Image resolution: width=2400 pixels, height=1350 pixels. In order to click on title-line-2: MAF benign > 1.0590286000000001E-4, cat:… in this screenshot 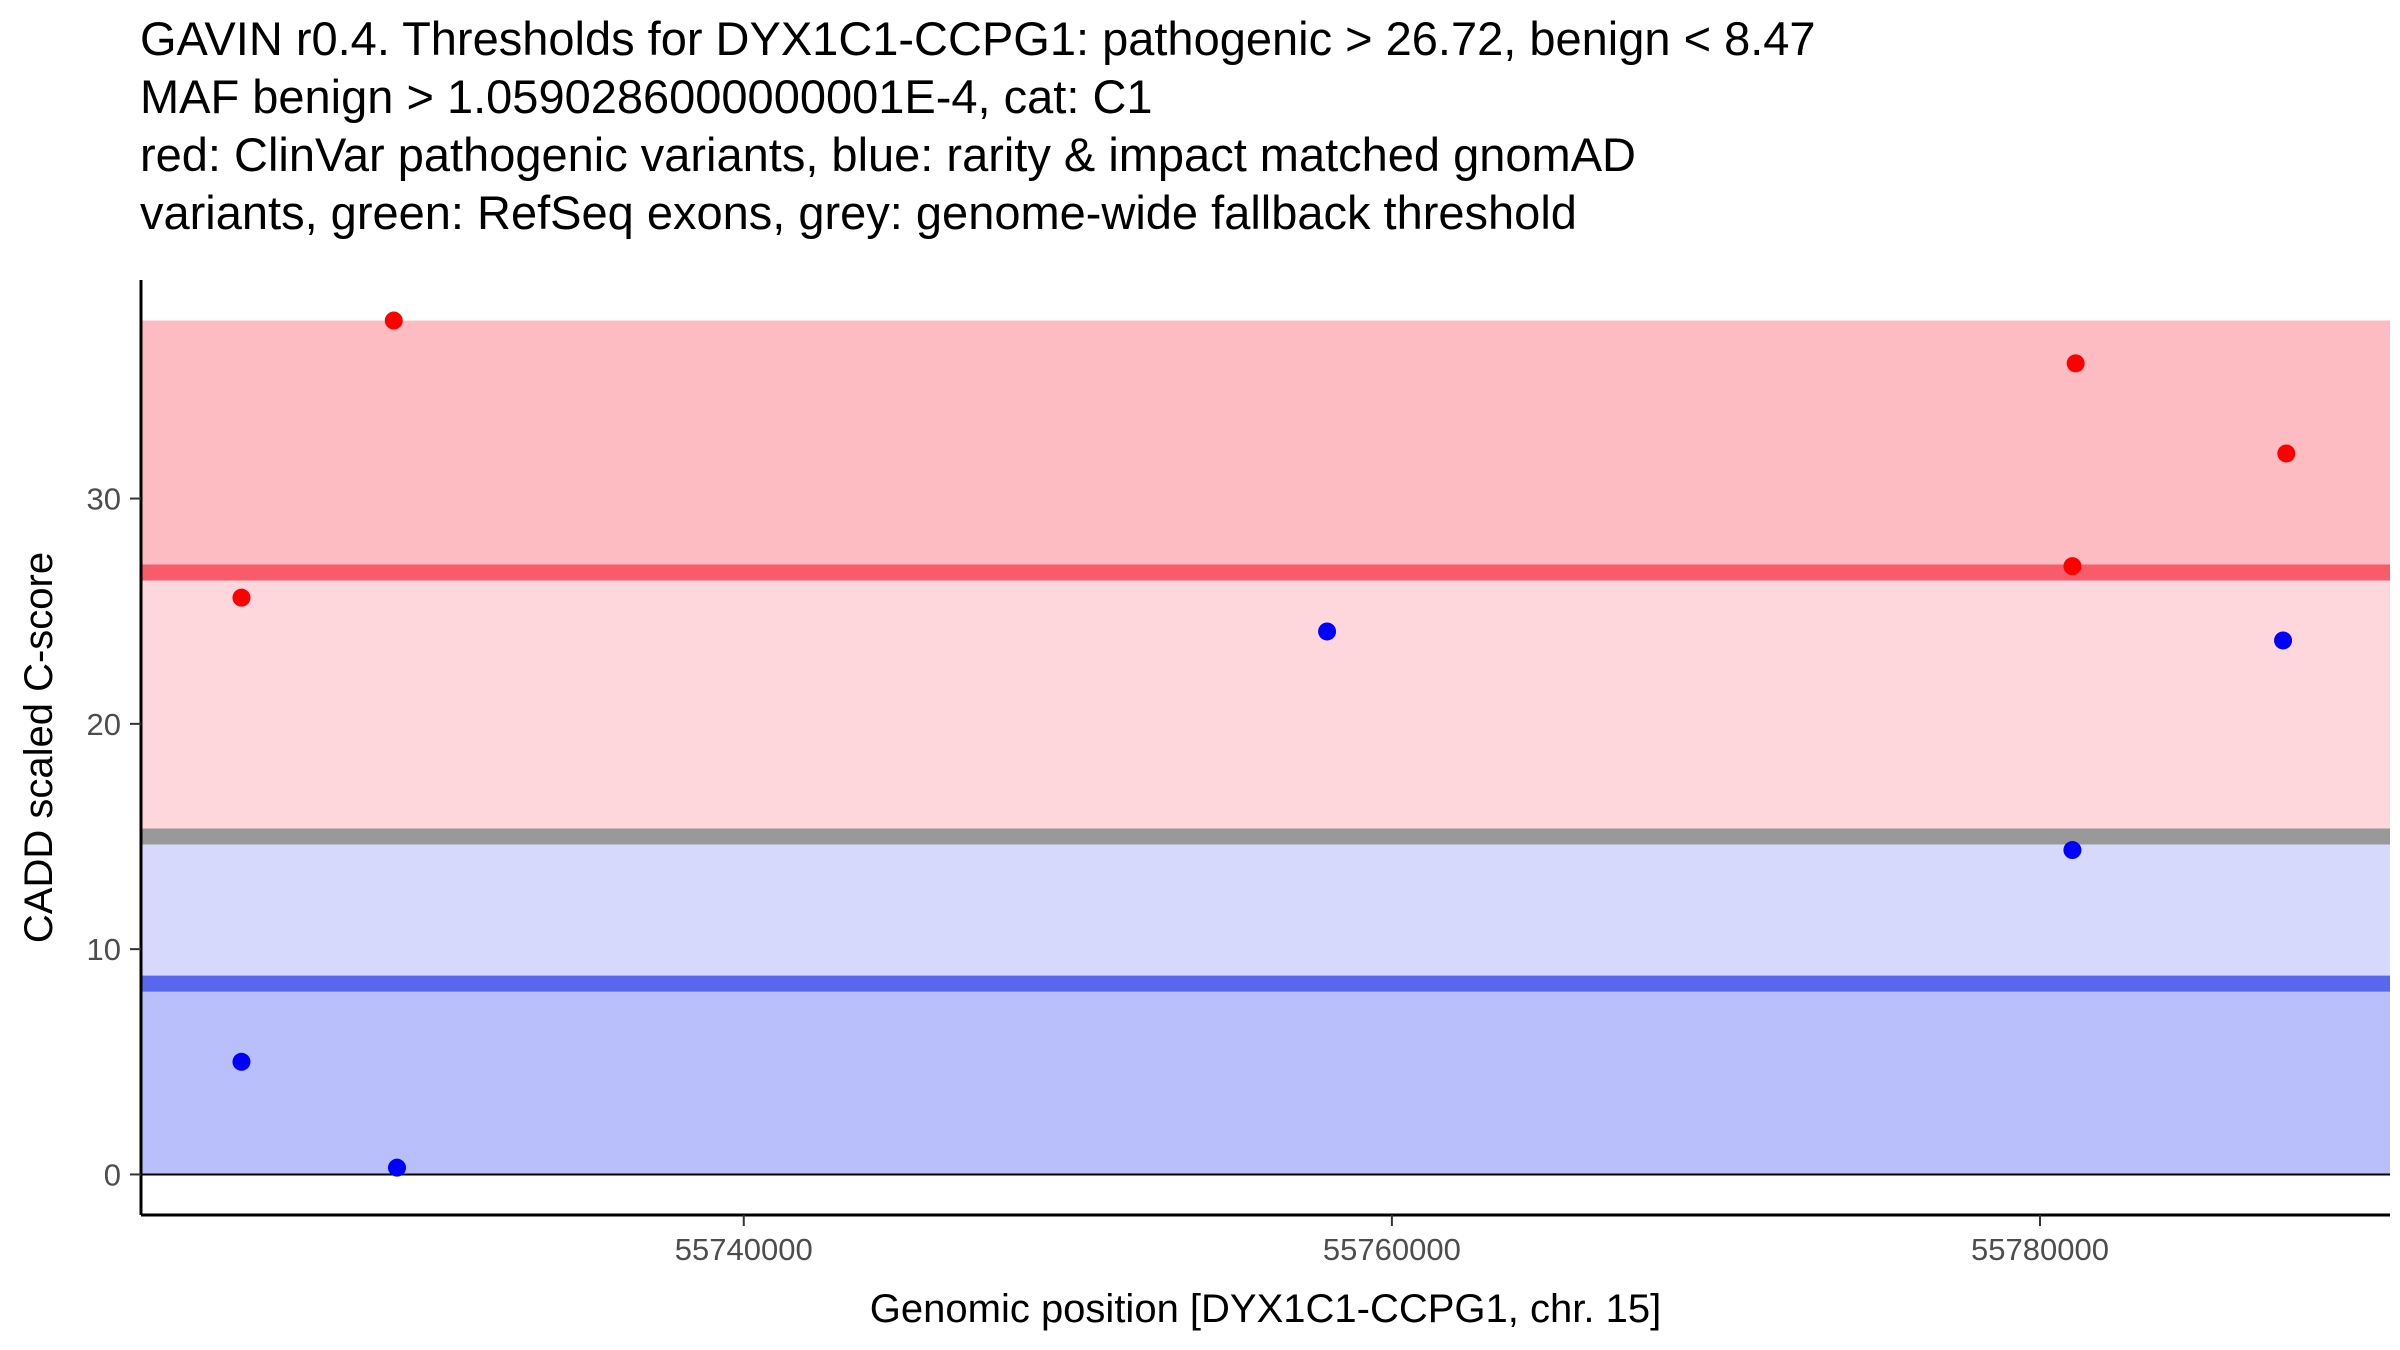, I will do `click(646, 96)`.